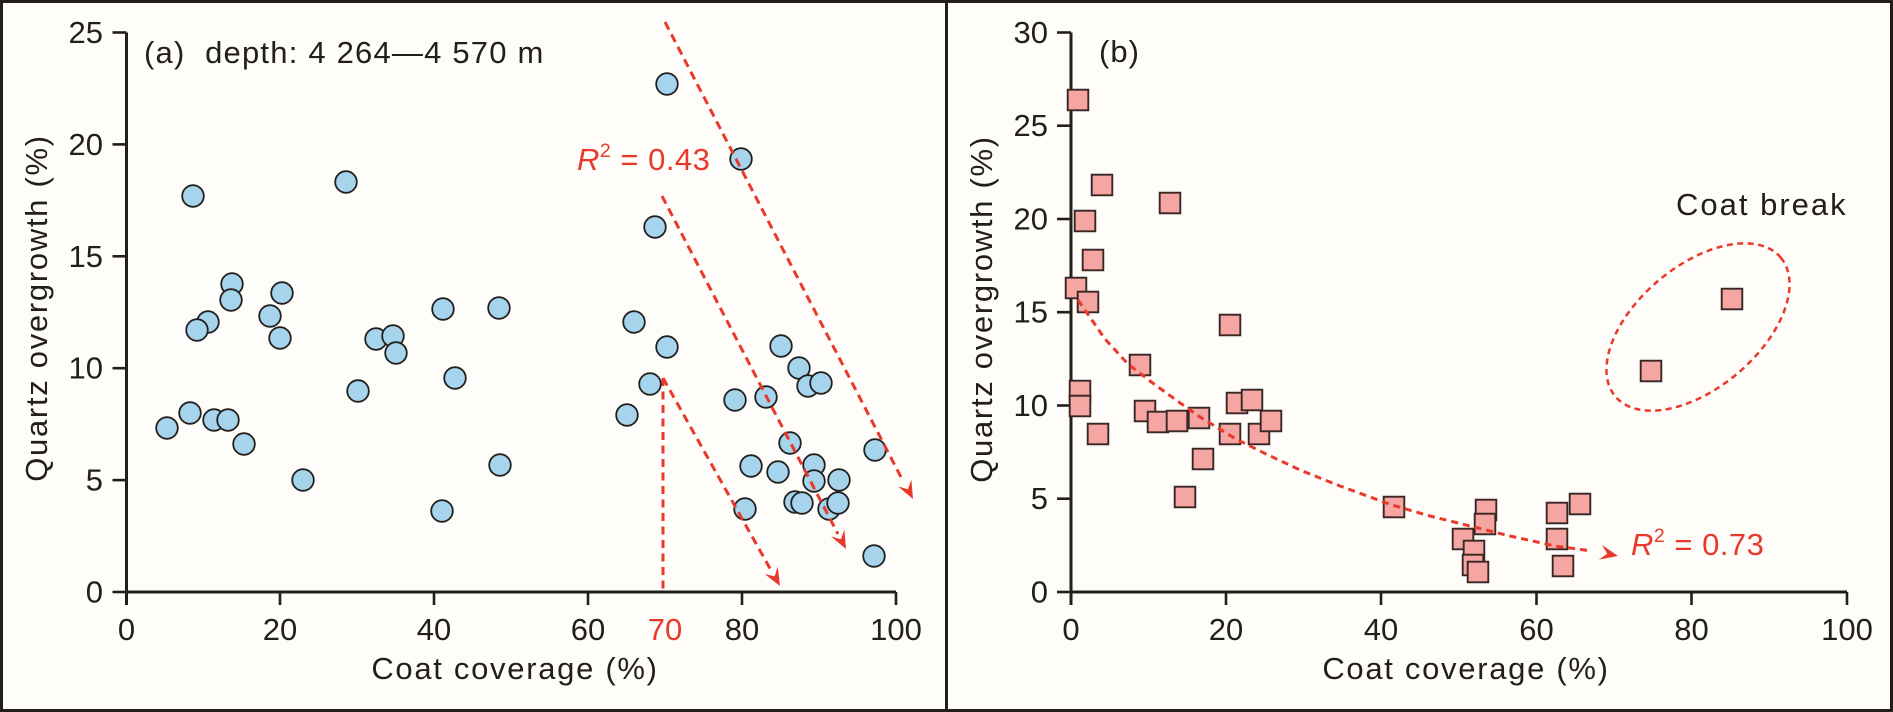 The image size is (1893, 712). What do you see at coordinates (643, 158) in the screenshot?
I see `svg-text: R2 = 0.43` at bounding box center [643, 158].